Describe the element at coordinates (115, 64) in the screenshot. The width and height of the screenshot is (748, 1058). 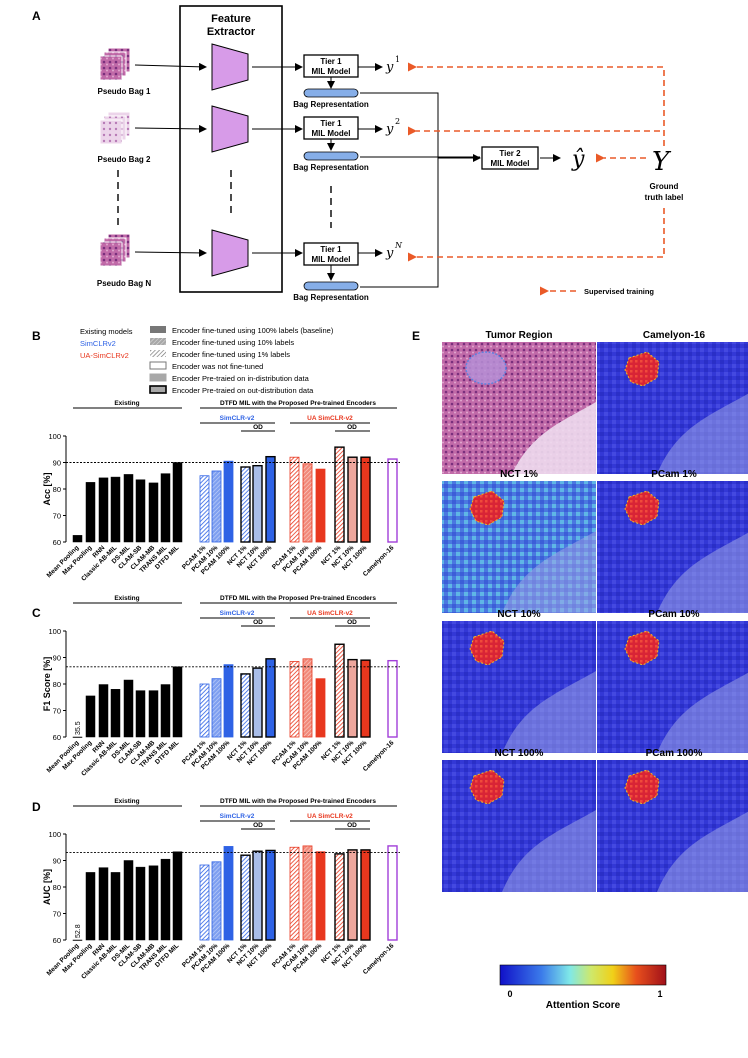
I see `pseudo-bag-1-image` at that location.